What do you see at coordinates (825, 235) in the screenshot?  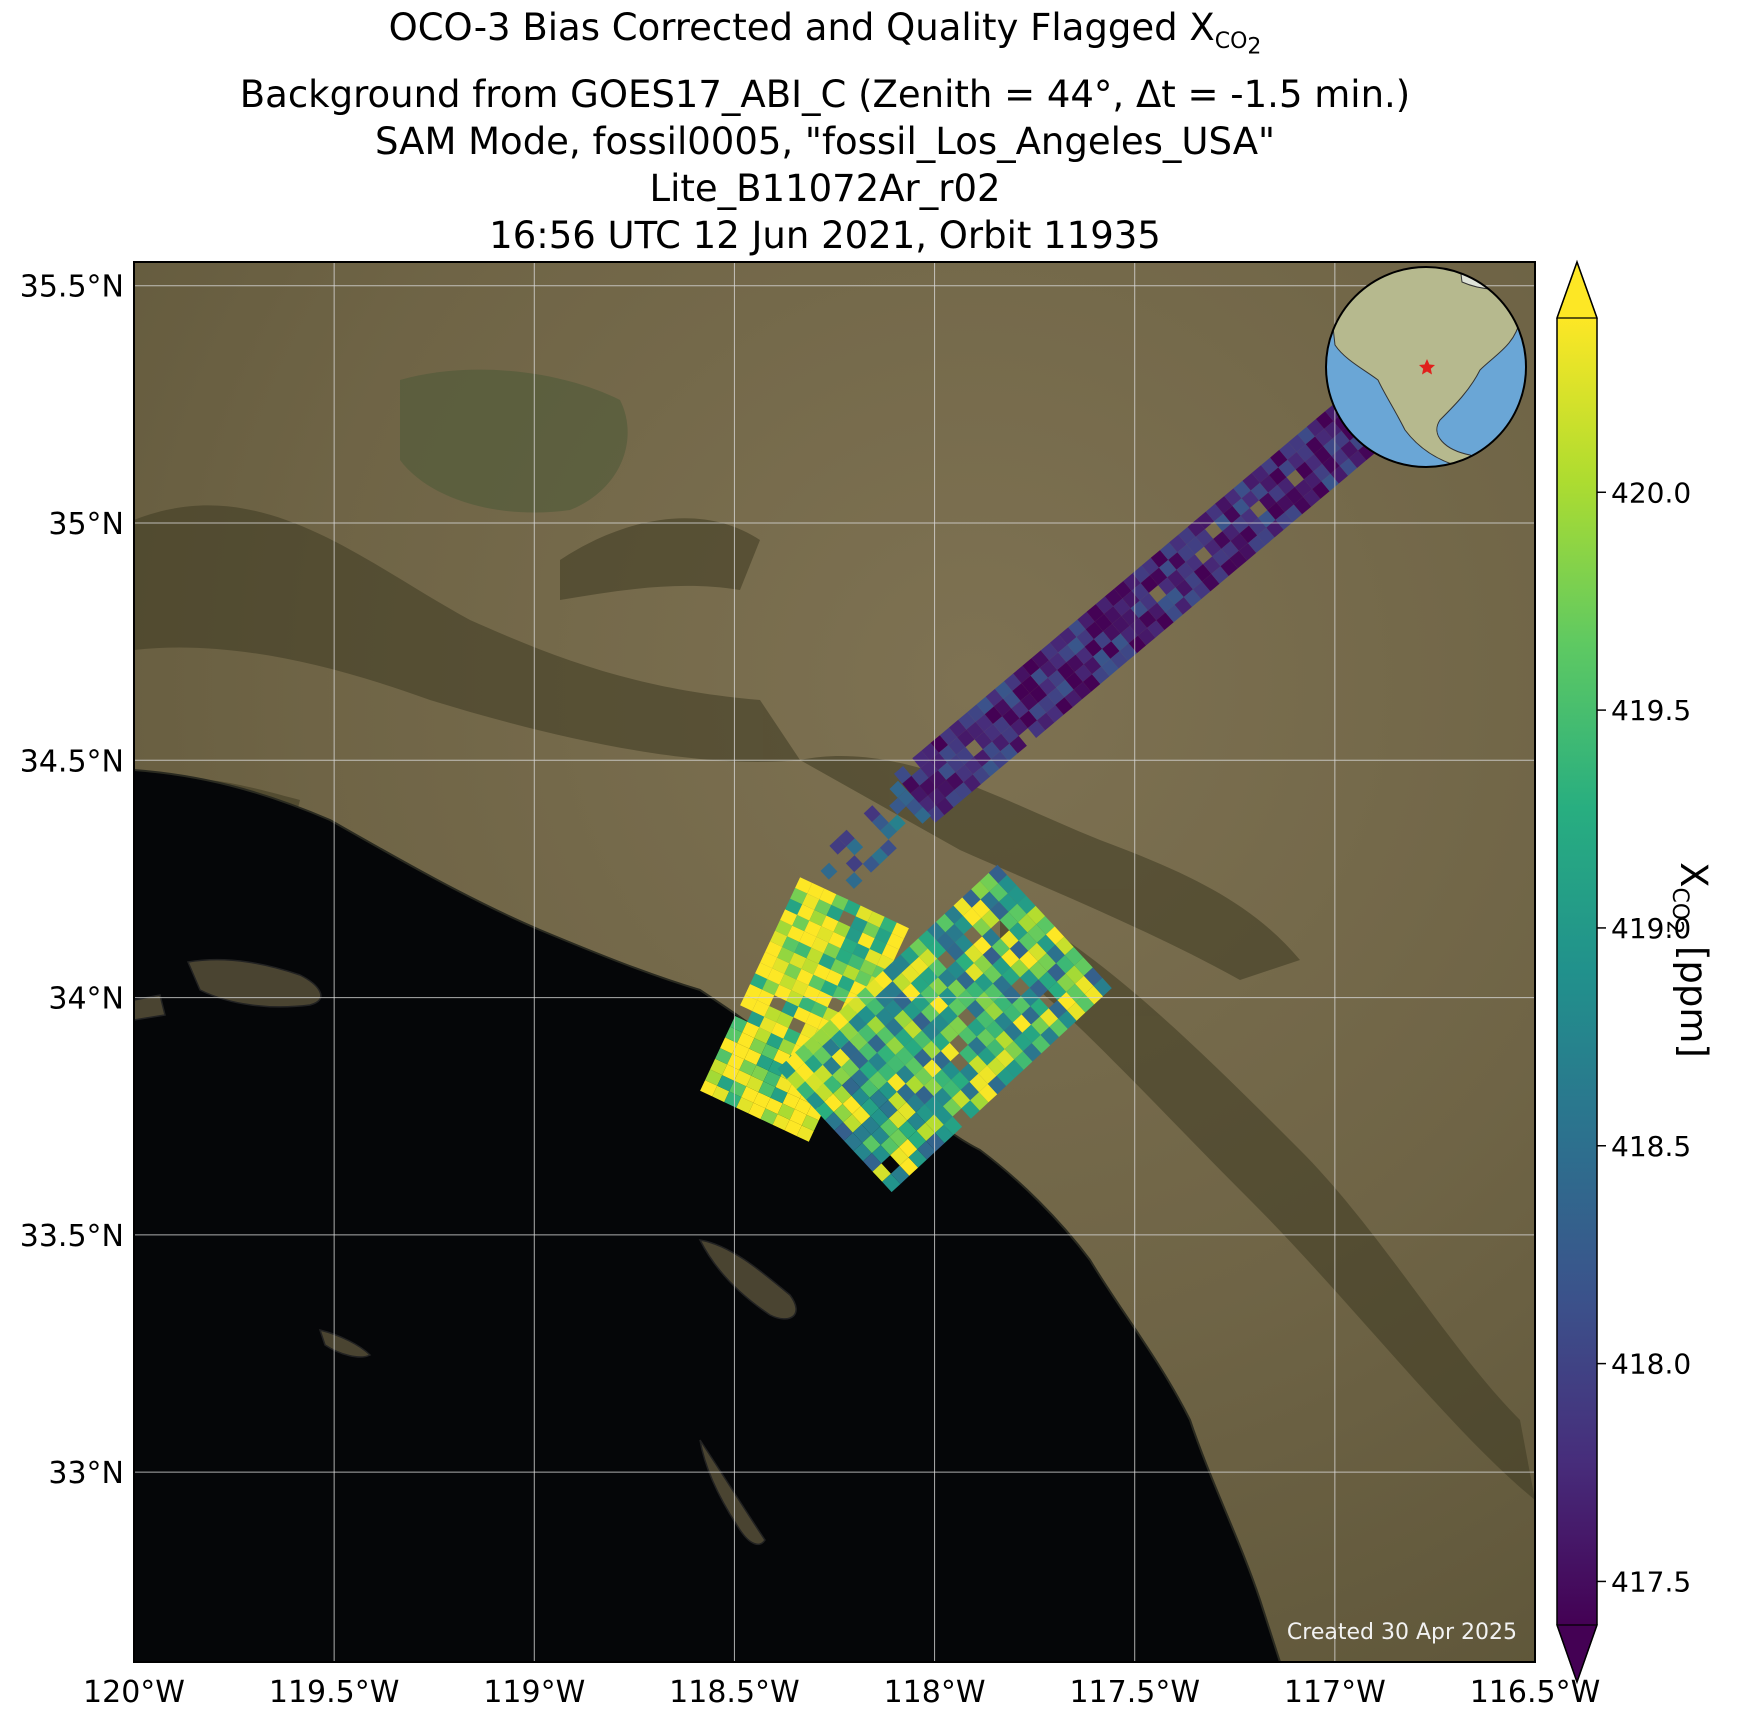 I see `title-line-5: 16:56 UTC 12 Jun 2021, Orbit 11935` at bounding box center [825, 235].